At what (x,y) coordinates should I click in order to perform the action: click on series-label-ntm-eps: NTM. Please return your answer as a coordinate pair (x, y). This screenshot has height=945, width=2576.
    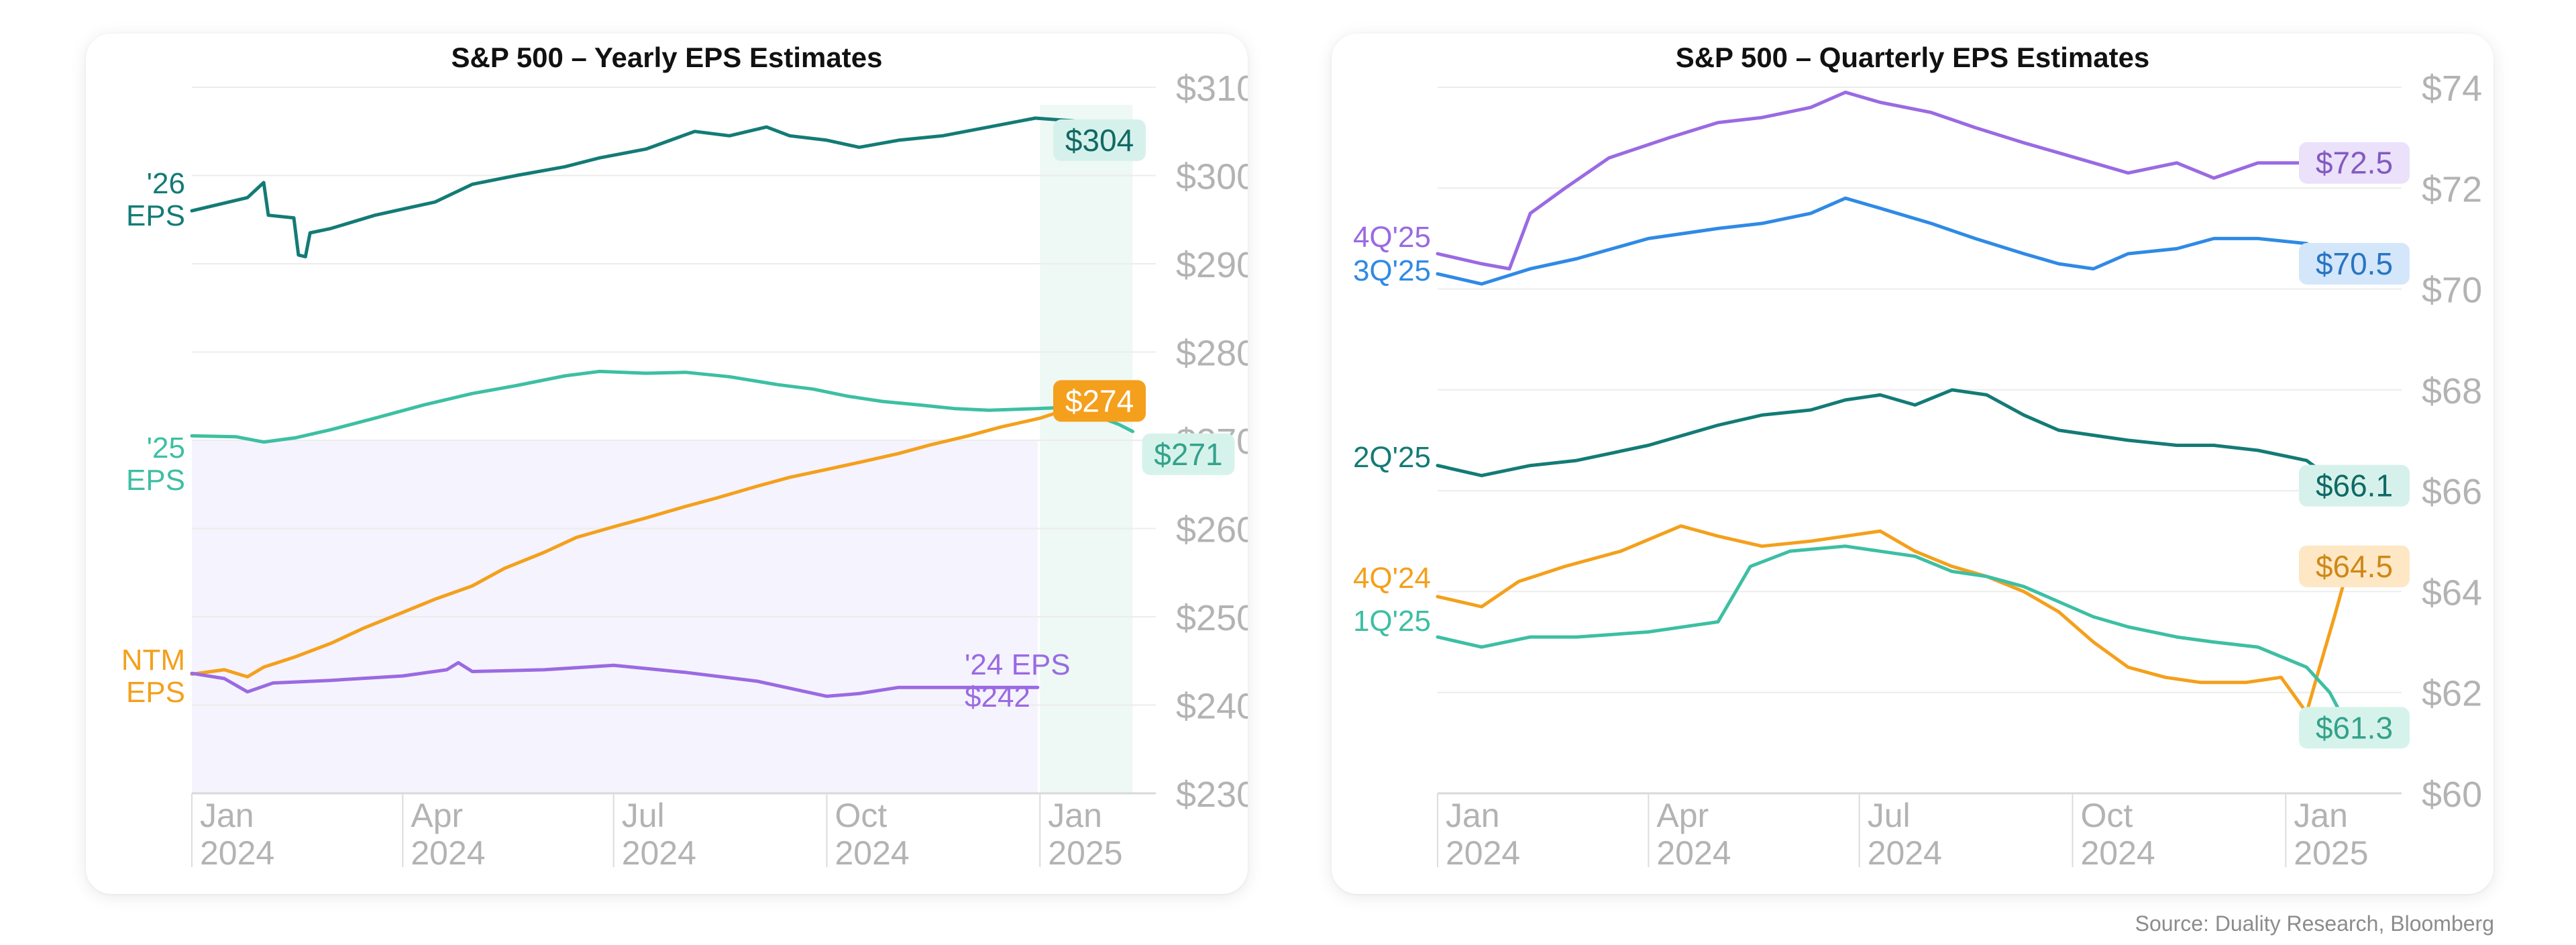
    Looking at the image, I should click on (153, 660).